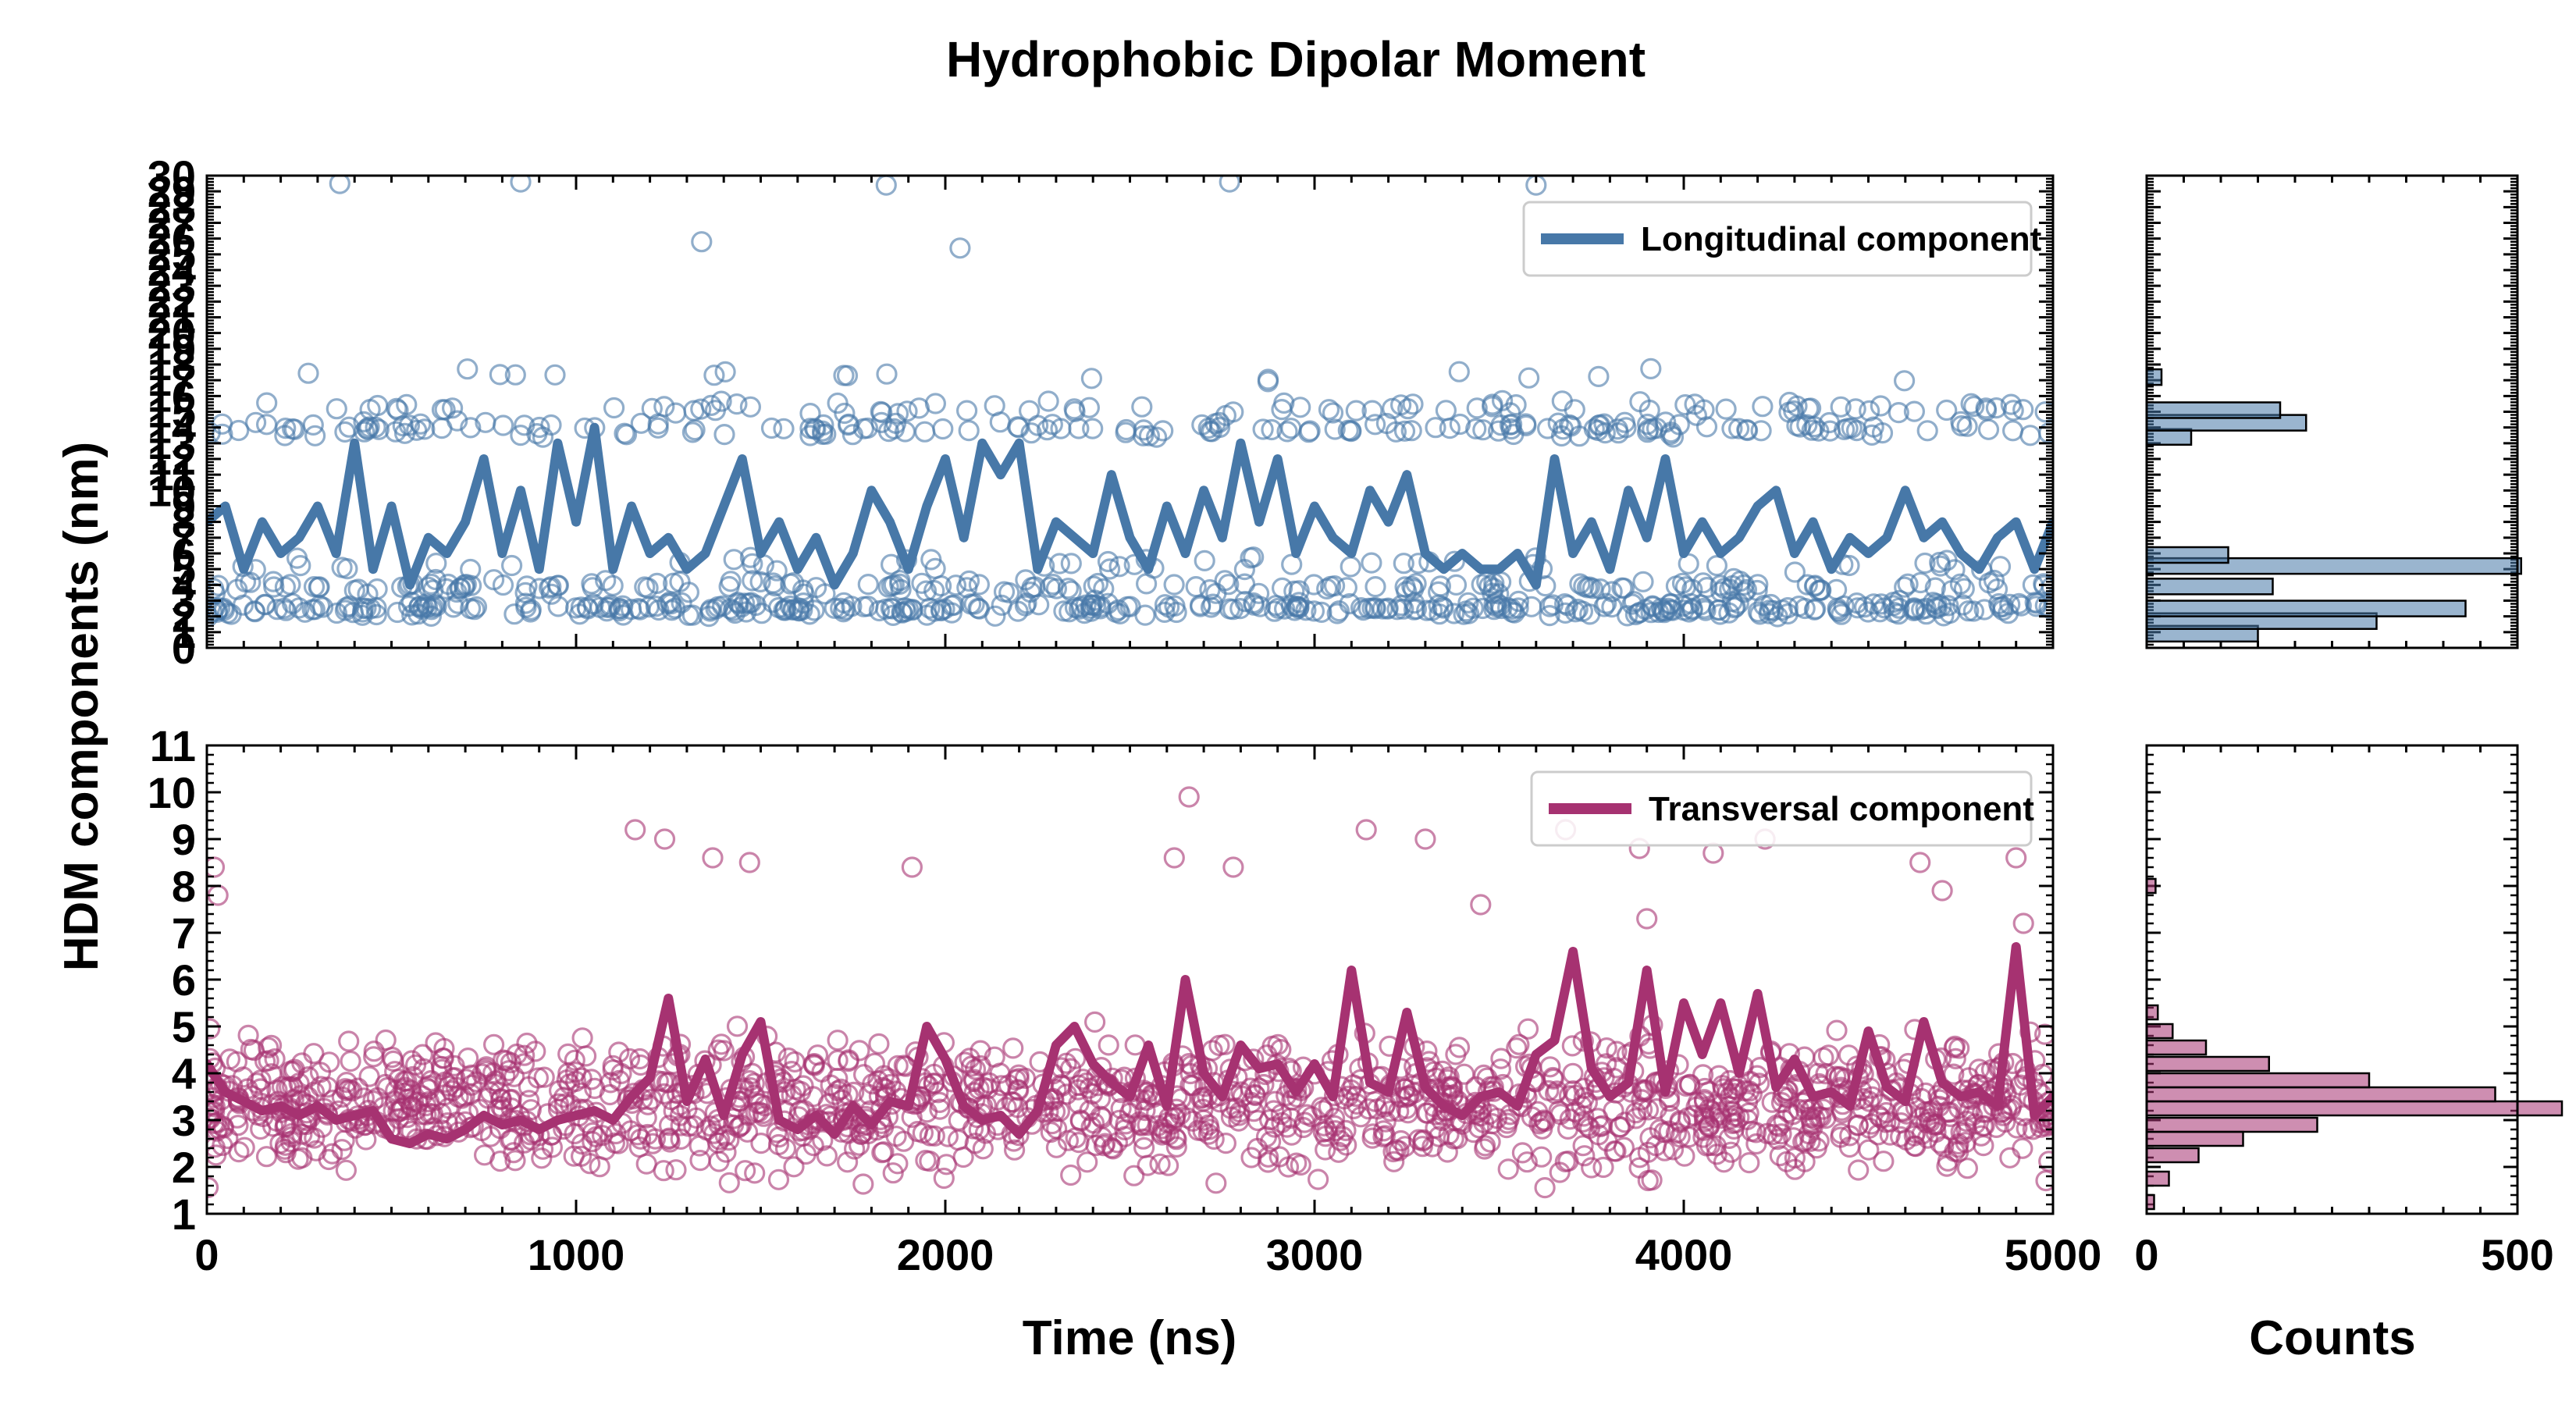  I want to click on y-tick-label: 10, so click(172, 490).